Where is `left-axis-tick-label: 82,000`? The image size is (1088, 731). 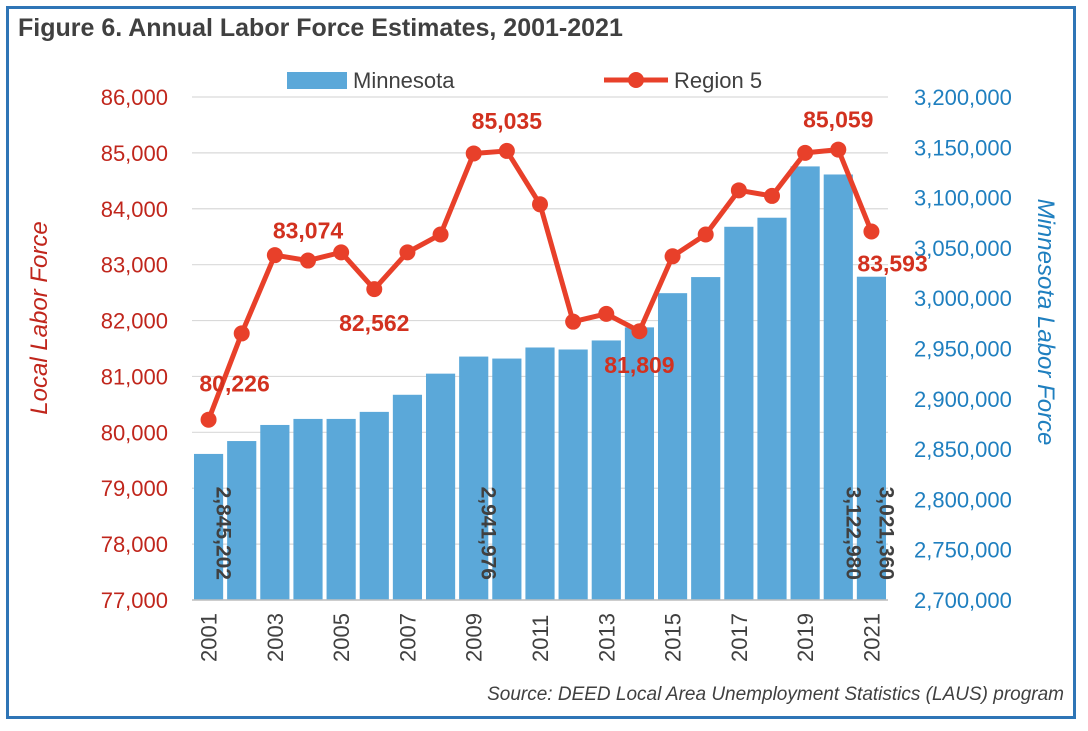 left-axis-tick-label: 82,000 is located at coordinates (134, 321).